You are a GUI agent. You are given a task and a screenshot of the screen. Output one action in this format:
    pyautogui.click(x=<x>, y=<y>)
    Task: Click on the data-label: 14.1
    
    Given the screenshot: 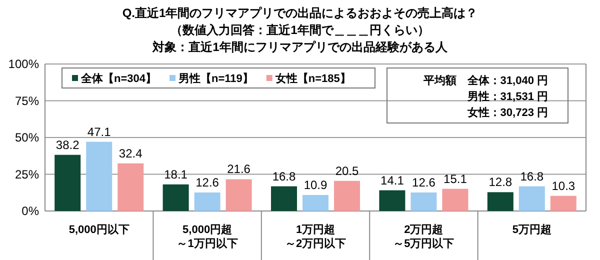 What is the action you would take?
    pyautogui.click(x=392, y=180)
    